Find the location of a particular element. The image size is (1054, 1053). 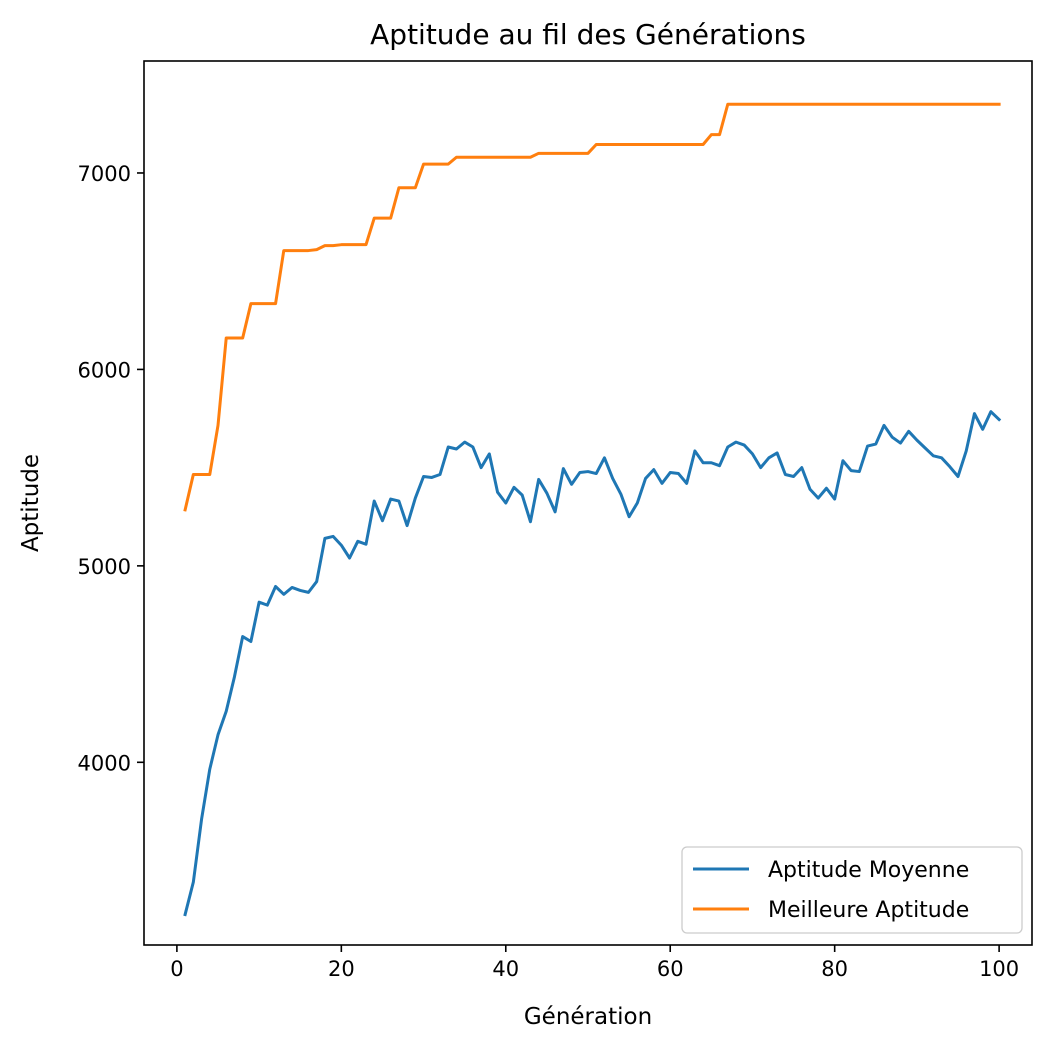

legend-box is located at coordinates (852, 890).